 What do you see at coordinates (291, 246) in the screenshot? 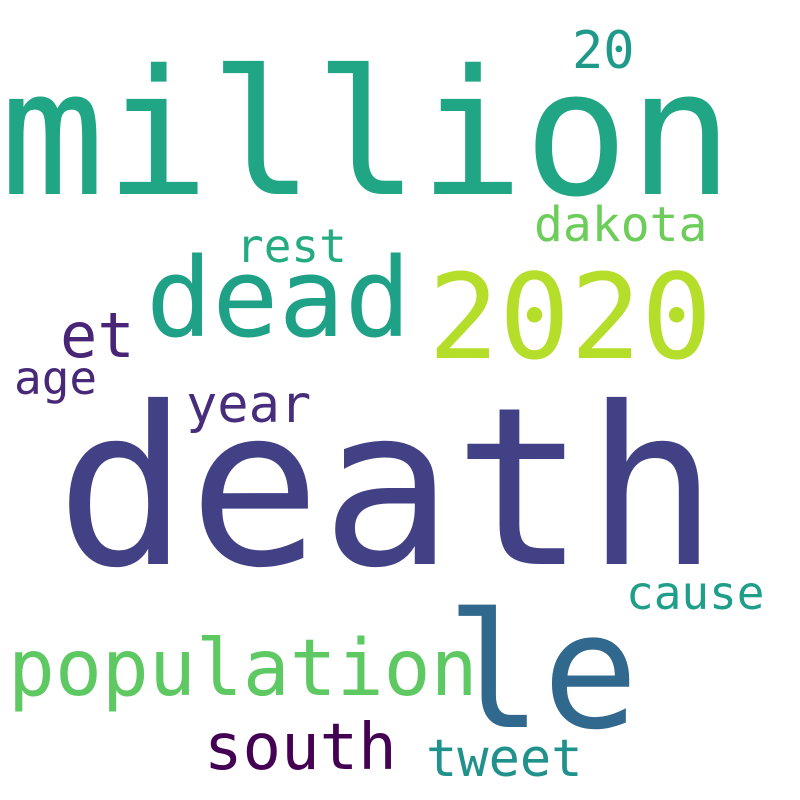
I see `word-rest: rest` at bounding box center [291, 246].